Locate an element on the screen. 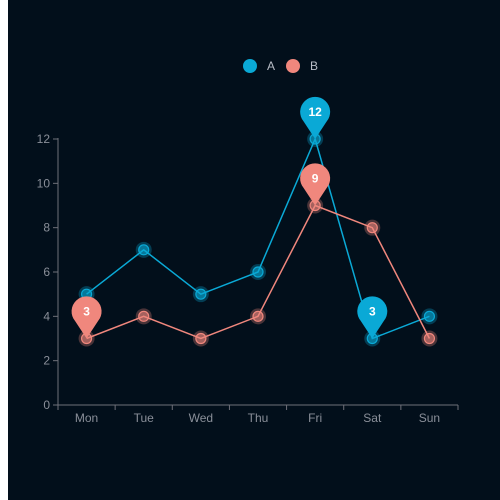 The width and height of the screenshot is (500, 500). data-point-b-tue is located at coordinates (143, 316).